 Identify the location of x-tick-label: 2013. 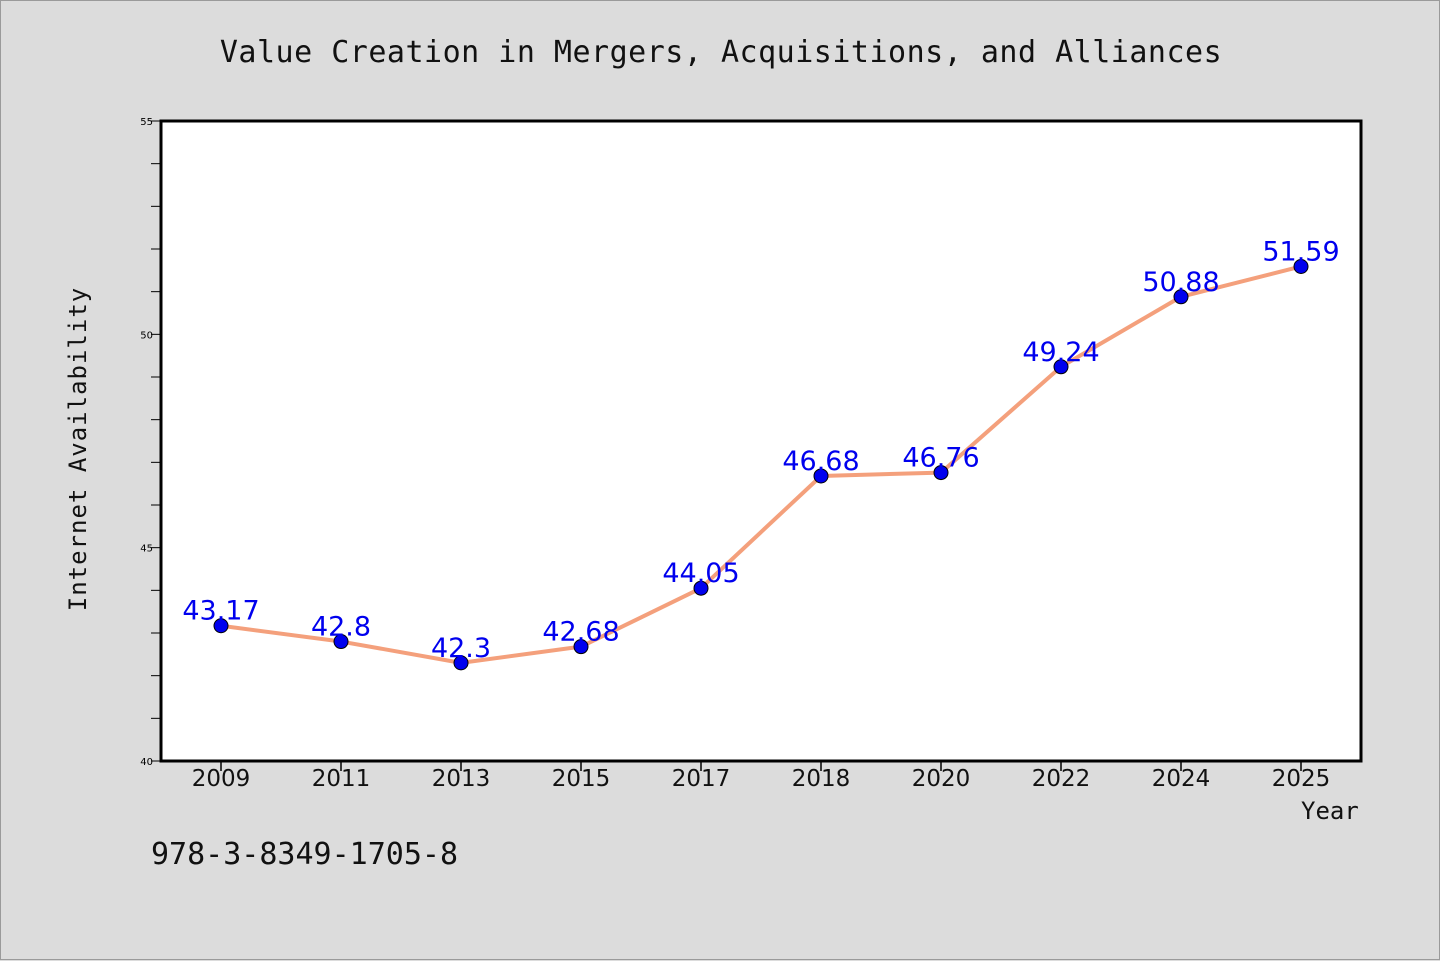
(461, 779).